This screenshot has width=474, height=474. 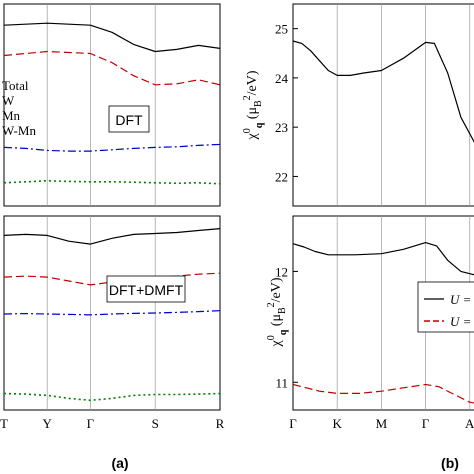 I want to click on annotation-box-dft-dmft, so click(x=146, y=289).